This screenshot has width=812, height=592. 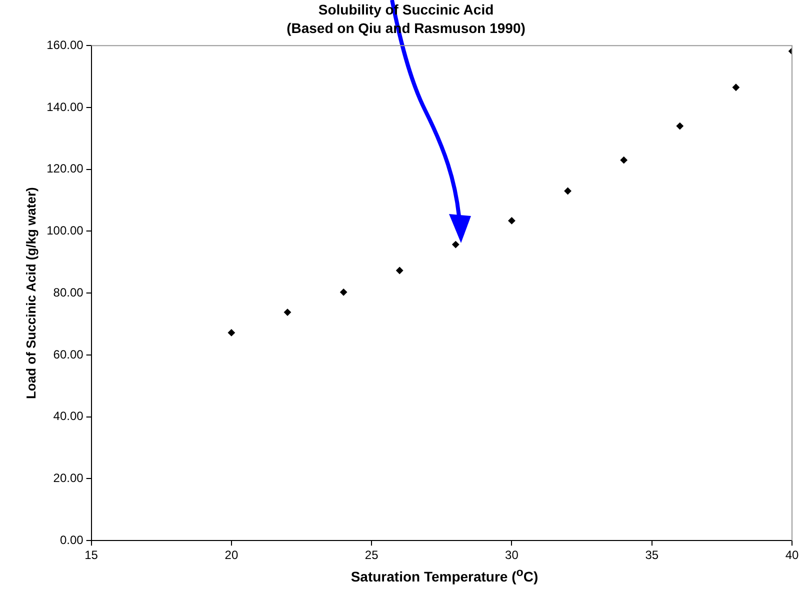 What do you see at coordinates (792, 555) in the screenshot?
I see `x-tick-label: 40` at bounding box center [792, 555].